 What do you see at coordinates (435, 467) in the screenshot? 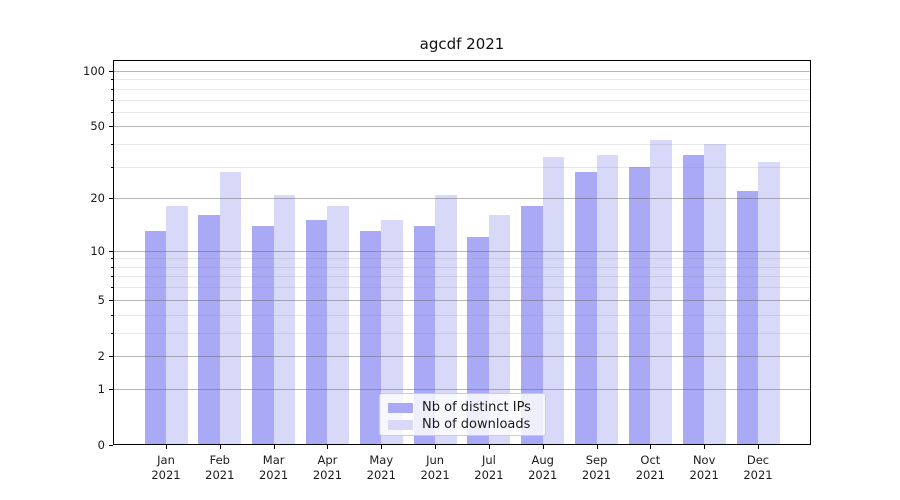
I see `x-tick-label-jun-2021: Jun 2021` at bounding box center [435, 467].